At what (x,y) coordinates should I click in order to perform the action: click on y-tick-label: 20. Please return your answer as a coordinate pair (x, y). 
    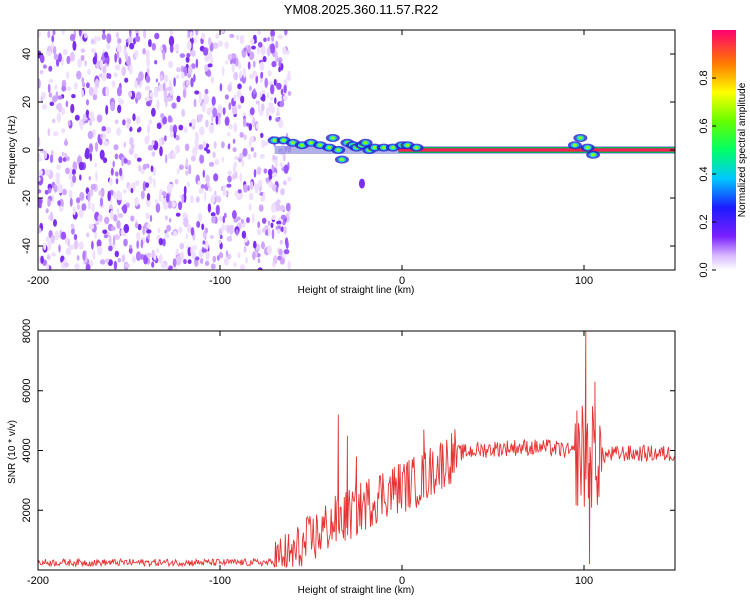
    Looking at the image, I should click on (27, 102).